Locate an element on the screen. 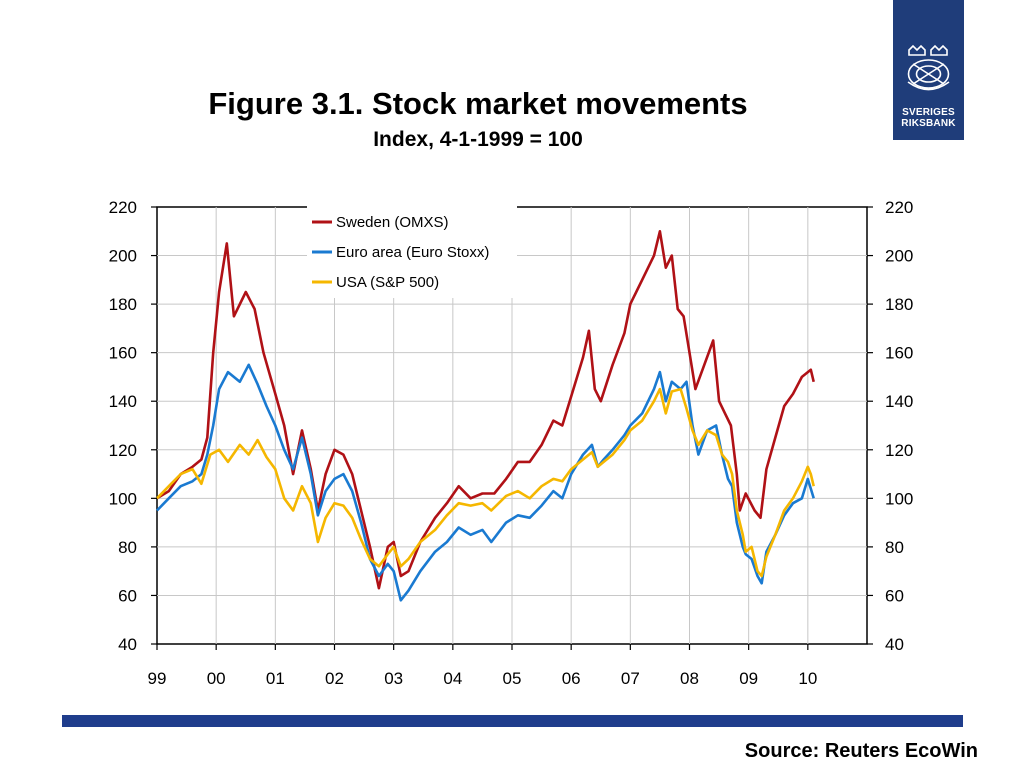  y-tick-label-right: 140 is located at coordinates (899, 401).